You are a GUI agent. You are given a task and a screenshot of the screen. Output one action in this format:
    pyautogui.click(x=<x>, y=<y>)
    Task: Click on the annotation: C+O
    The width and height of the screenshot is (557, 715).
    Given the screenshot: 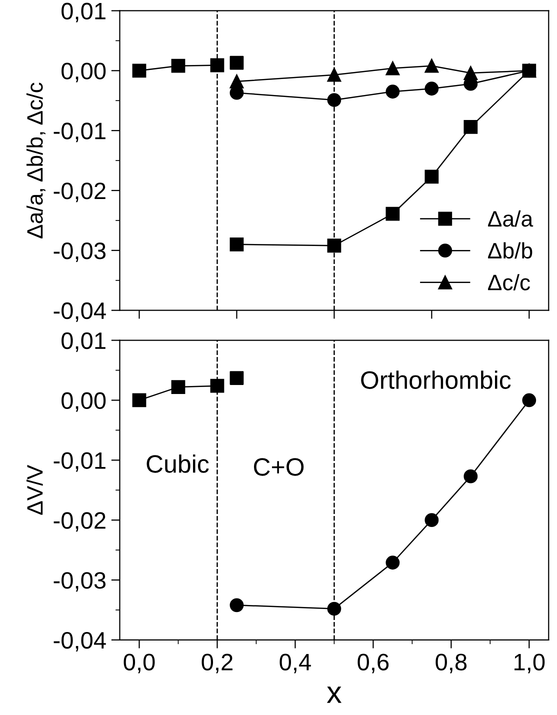 What is the action you would take?
    pyautogui.click(x=279, y=467)
    